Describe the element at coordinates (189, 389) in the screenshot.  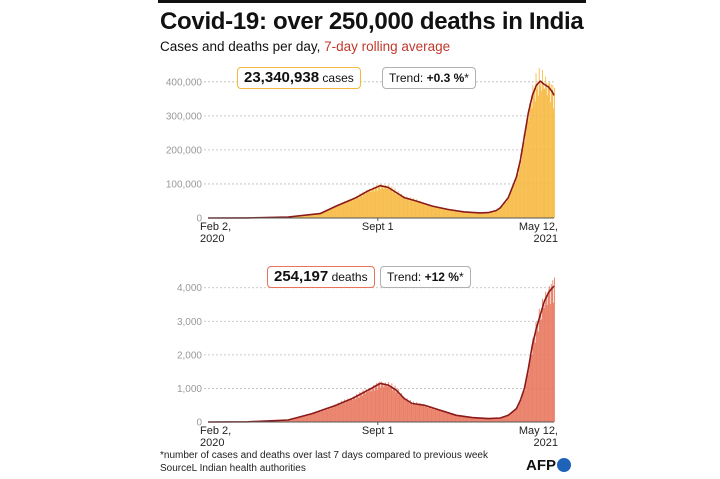
I see `deaths-ytick-label: 1,000` at that location.